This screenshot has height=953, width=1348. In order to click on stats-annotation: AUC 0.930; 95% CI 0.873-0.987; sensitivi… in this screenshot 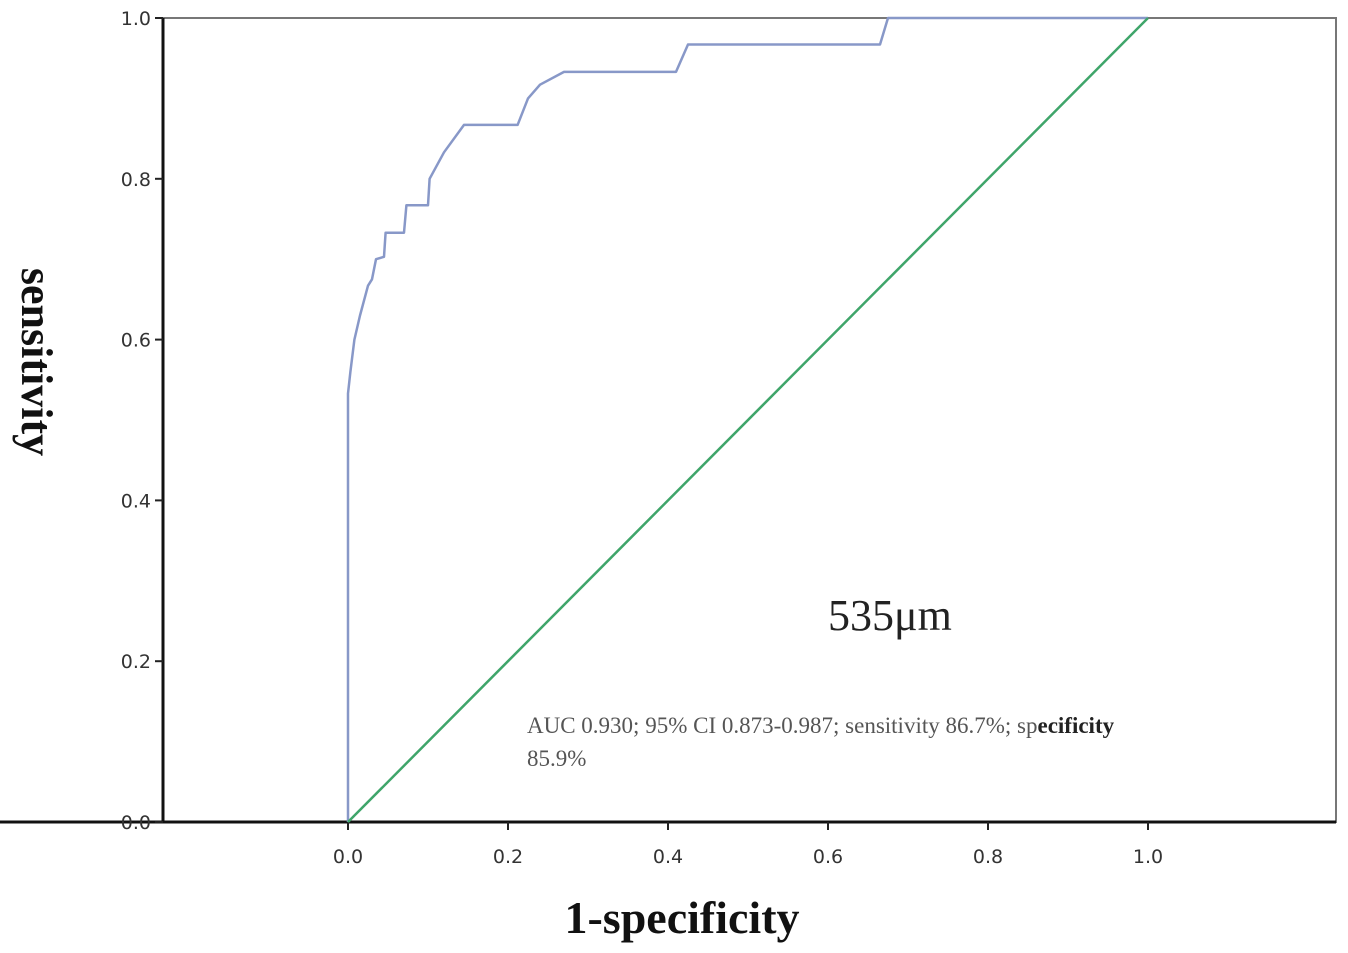, I will do `click(821, 725)`.